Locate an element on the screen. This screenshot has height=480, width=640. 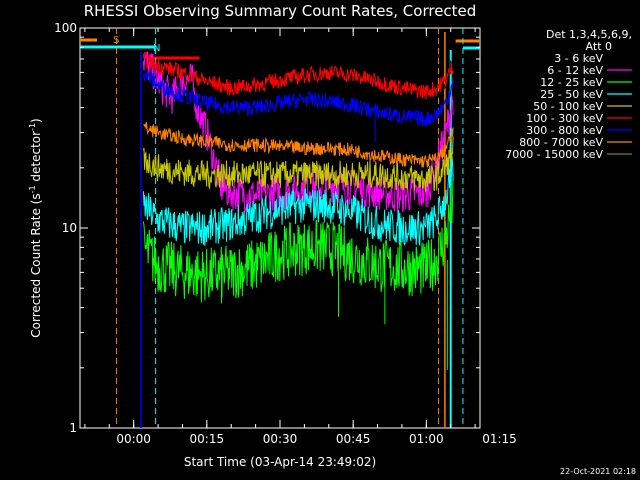
legend-label: 25 - 50 keV is located at coordinates (571, 94).